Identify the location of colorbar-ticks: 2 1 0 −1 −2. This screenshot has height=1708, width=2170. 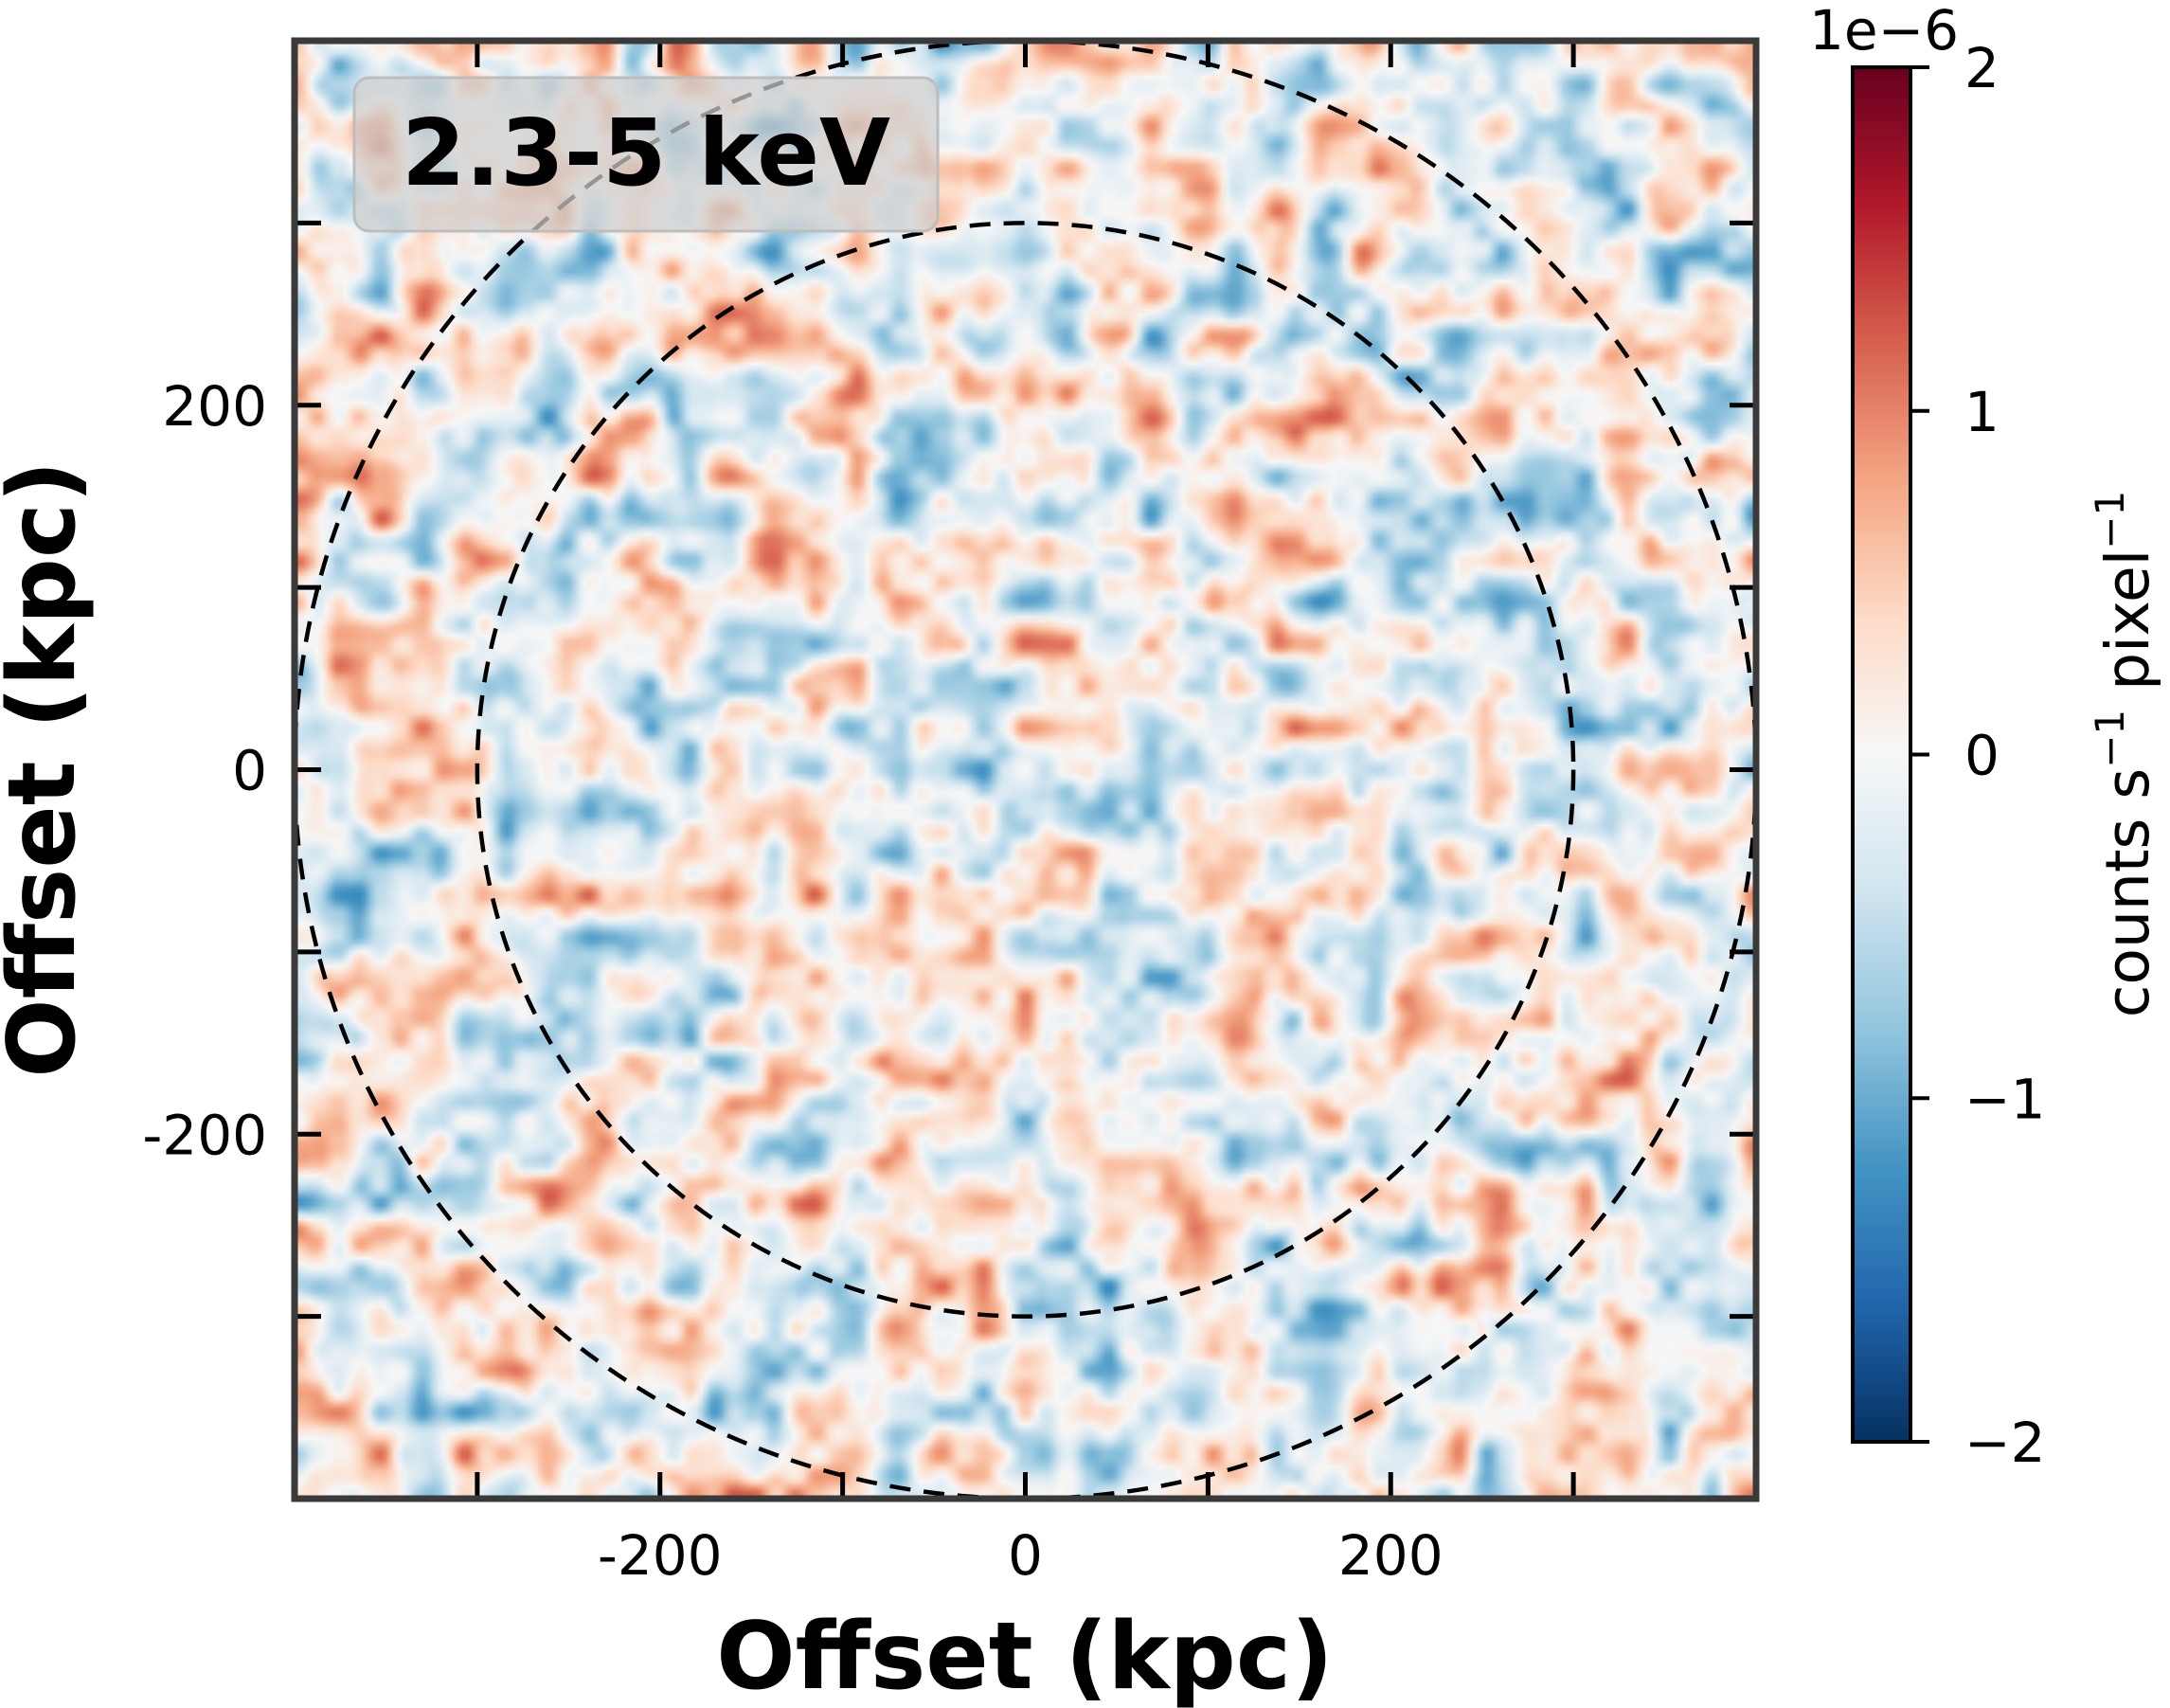
(1978, 755).